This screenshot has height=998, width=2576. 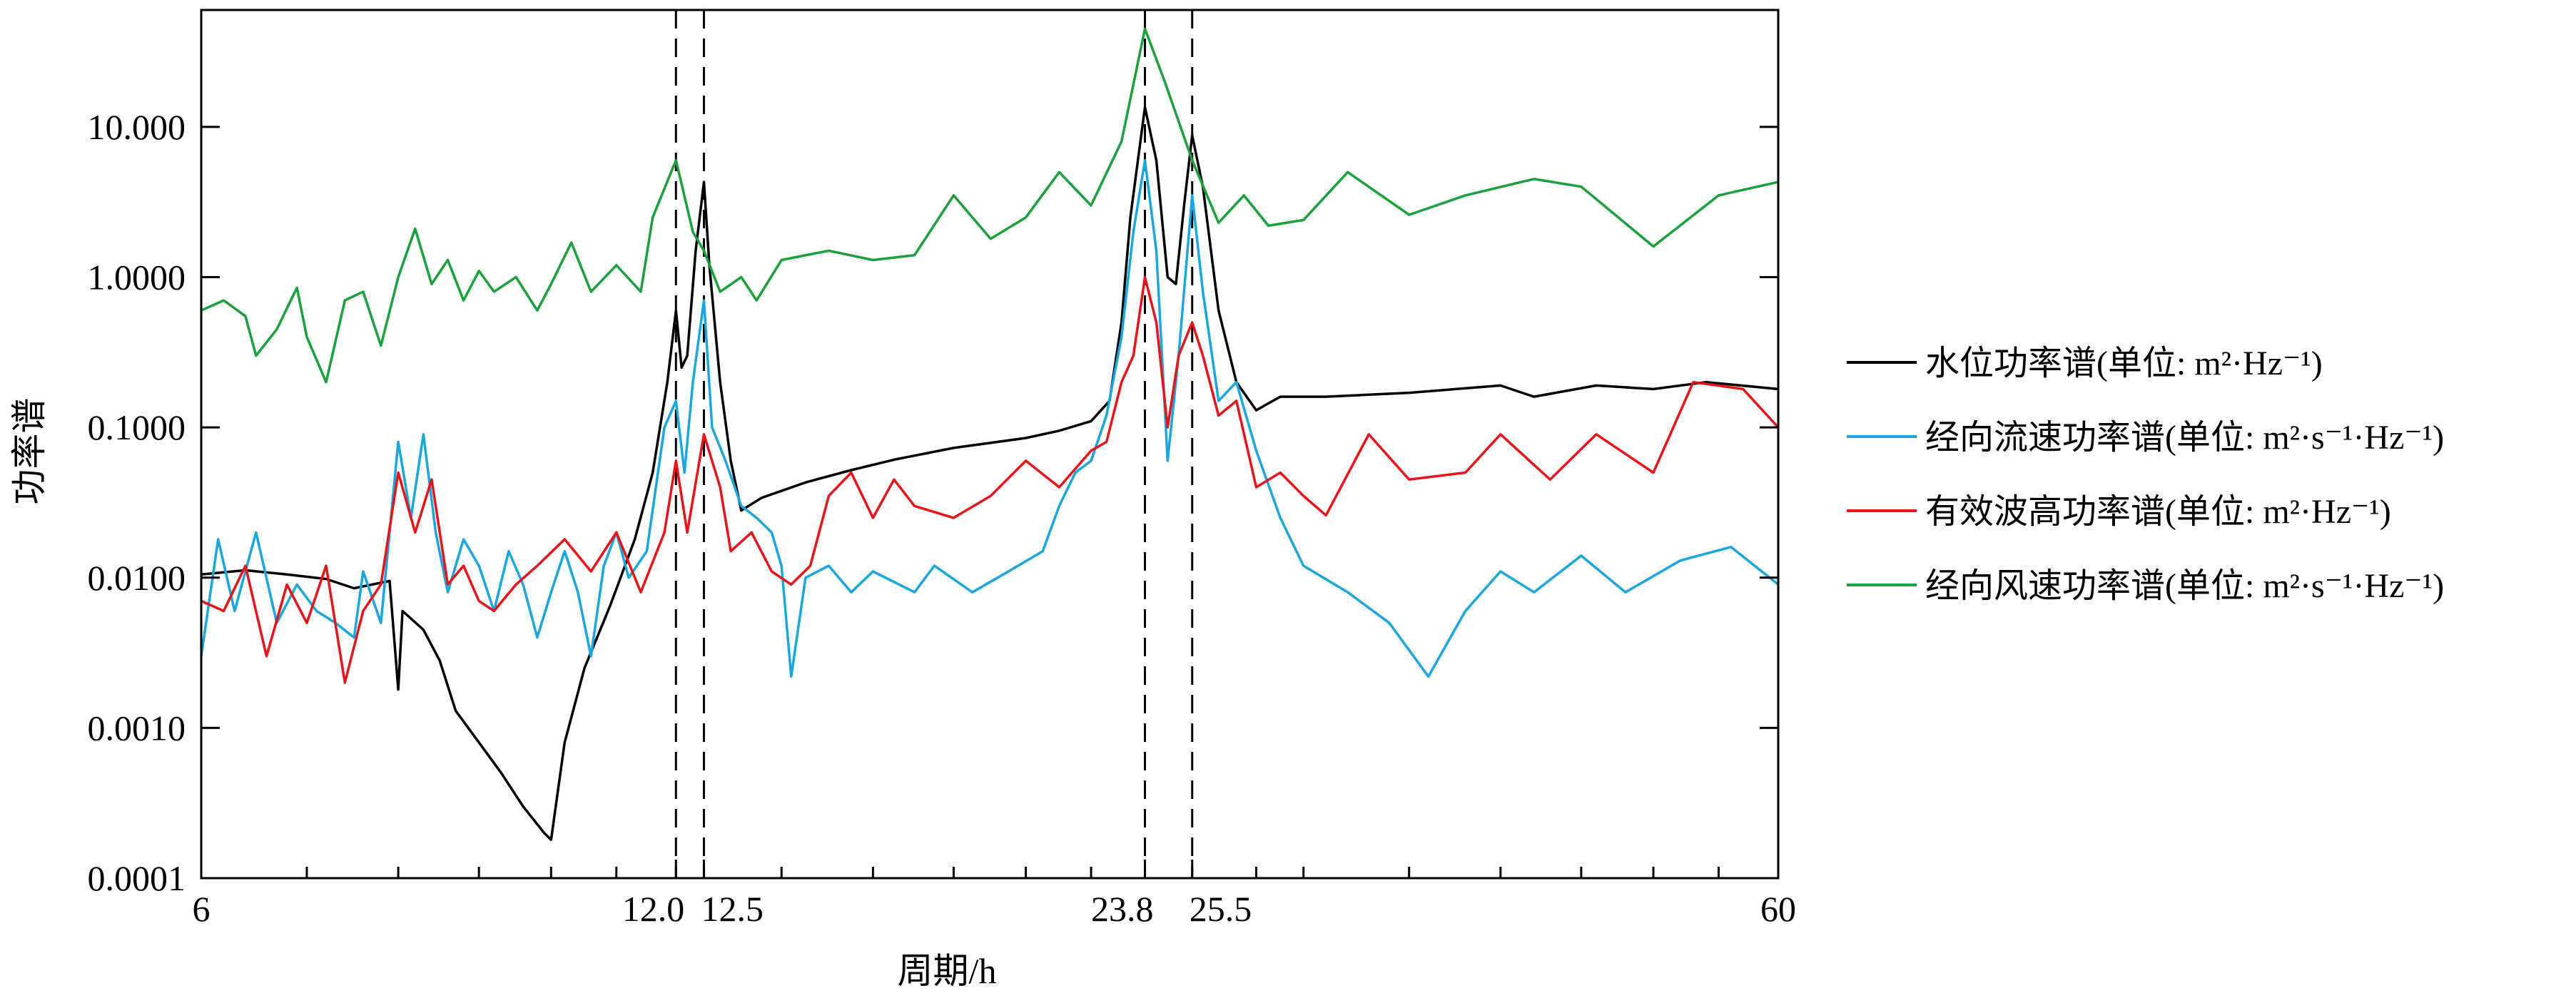 What do you see at coordinates (137, 427) in the screenshot?
I see `y-tick-label-3: 0.1000` at bounding box center [137, 427].